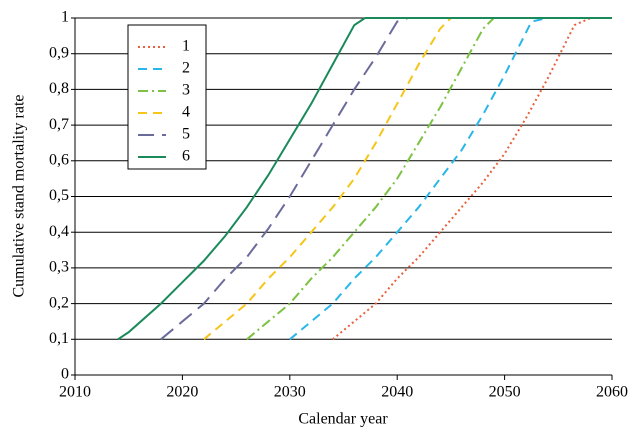  I want to click on y-tick-label: 0,6, so click(59, 159).